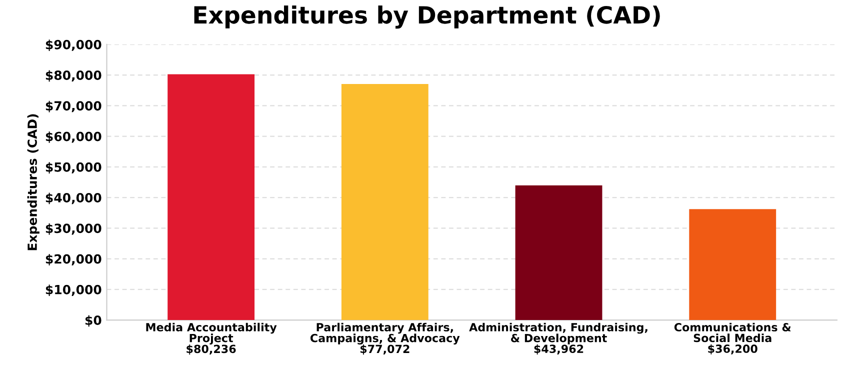 This screenshot has width=854, height=370. I want to click on x-tick-label: Communications & Social Media, so click(732, 332).